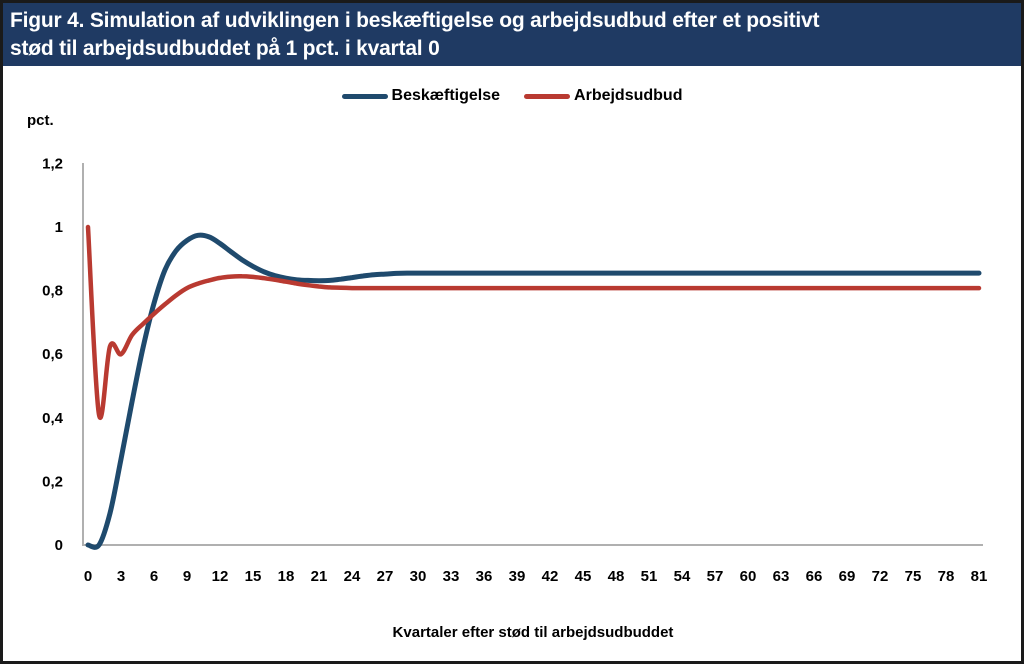 The image size is (1024, 664). Describe the element at coordinates (550, 576) in the screenshot. I see `x-tick-label: 42` at that location.